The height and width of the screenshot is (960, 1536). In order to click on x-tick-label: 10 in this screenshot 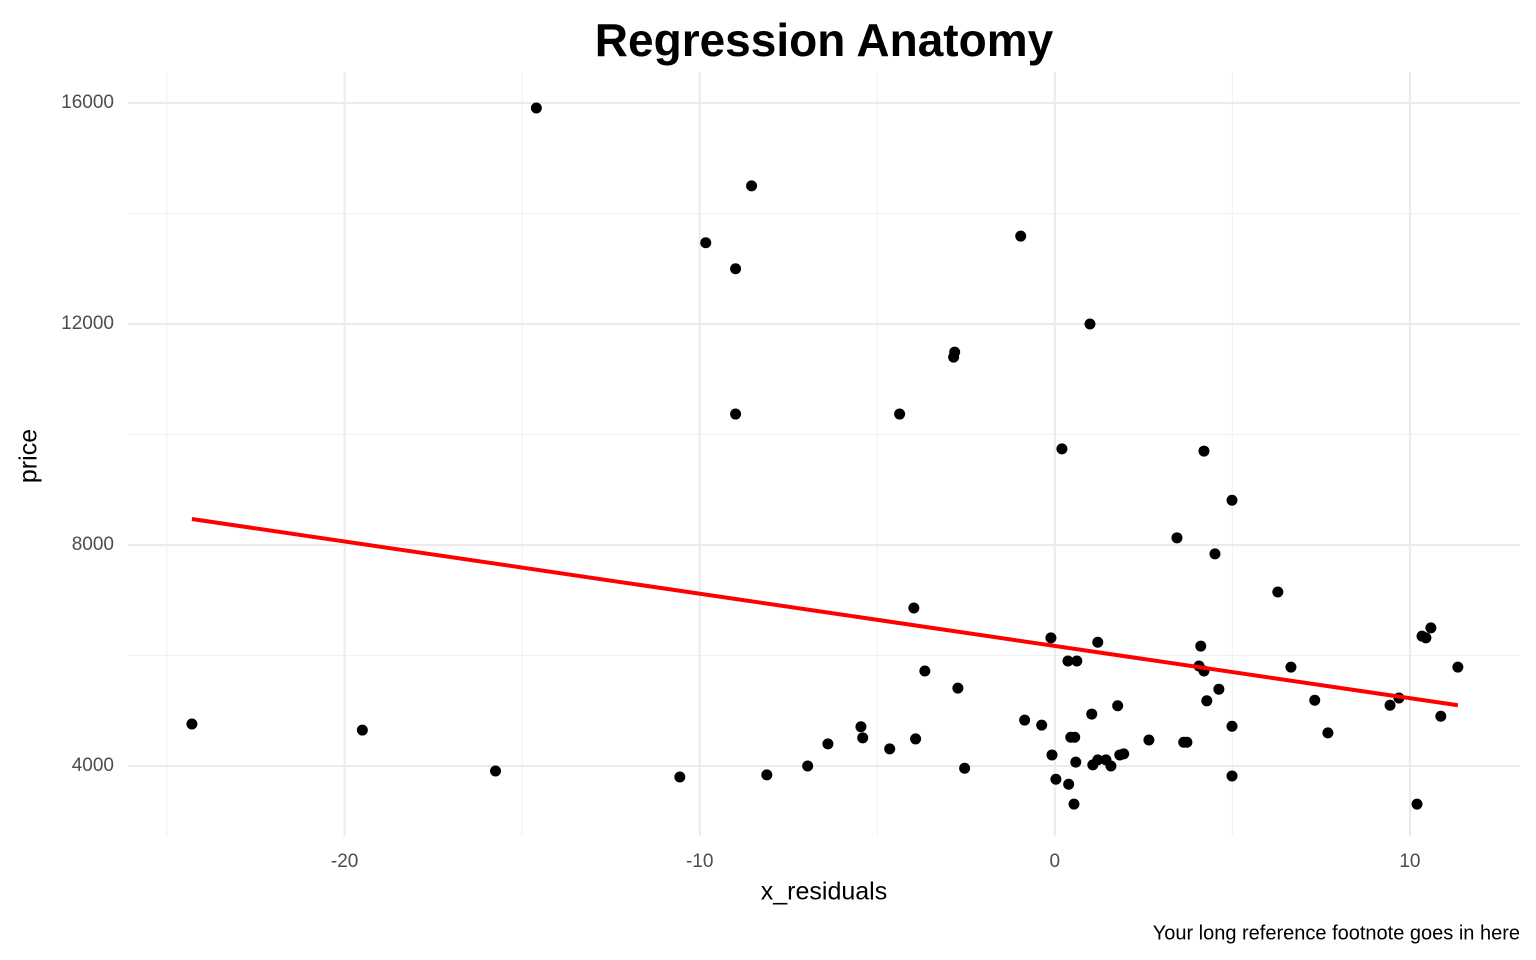, I will do `click(1409, 861)`.